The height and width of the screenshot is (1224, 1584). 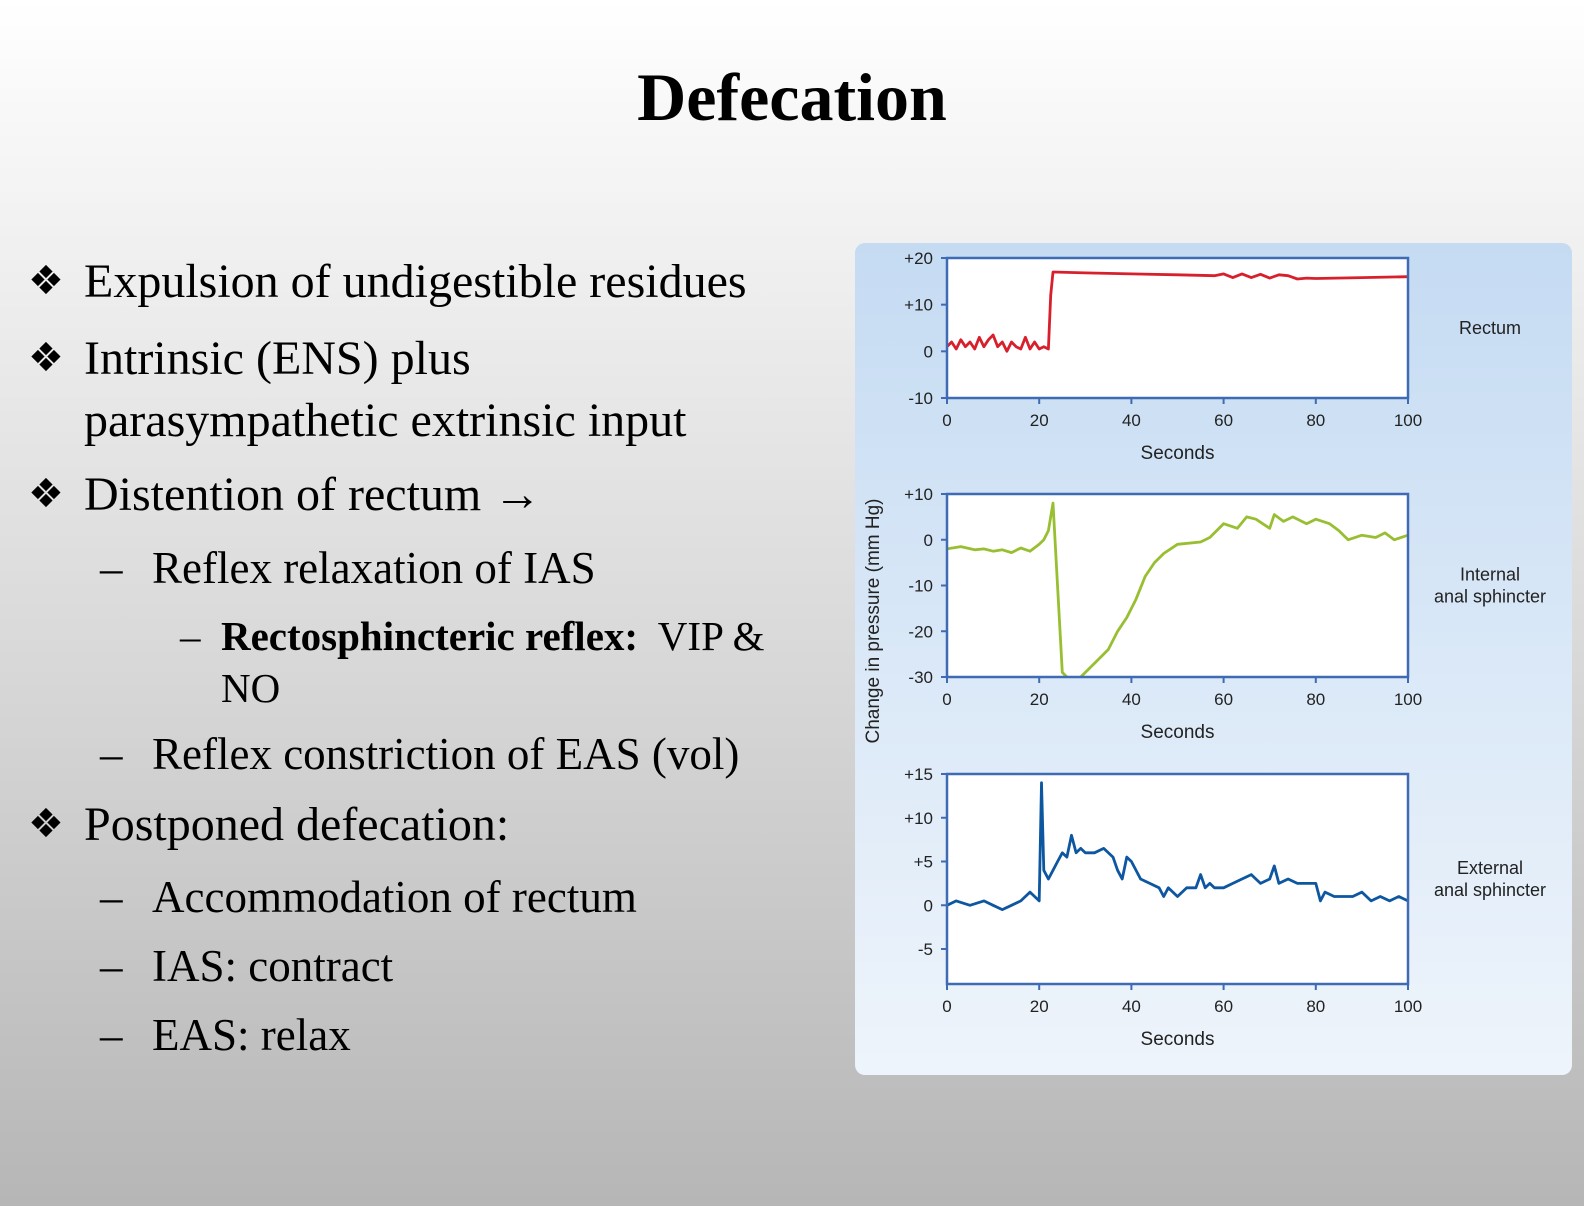 What do you see at coordinates (920, 677) in the screenshot?
I see `y-tick-label: -30` at bounding box center [920, 677].